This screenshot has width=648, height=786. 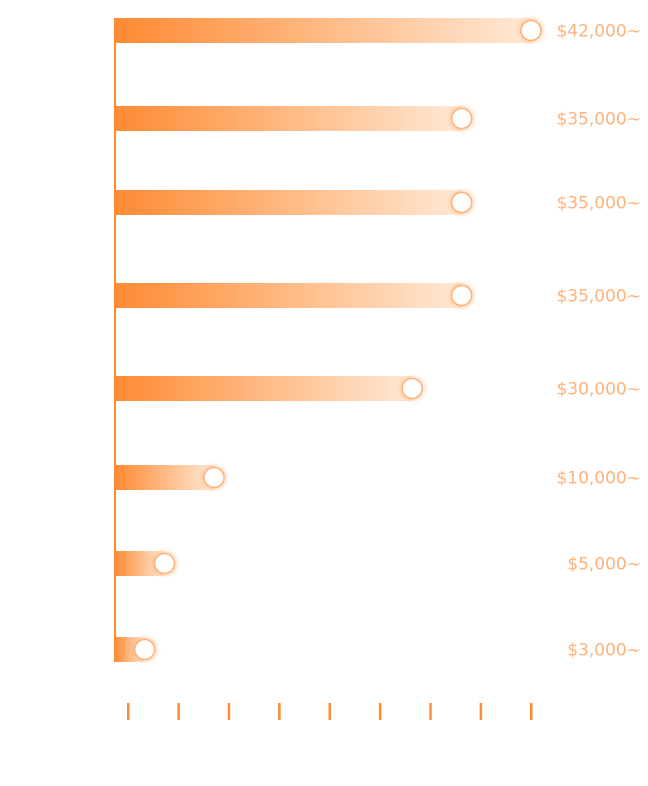 I want to click on bar-value-label: $3,000~, so click(x=604, y=651).